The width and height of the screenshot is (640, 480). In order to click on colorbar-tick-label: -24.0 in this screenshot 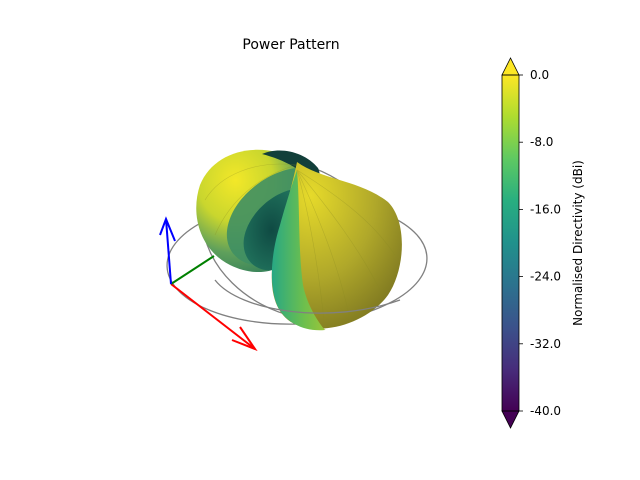, I will do `click(545, 277)`.